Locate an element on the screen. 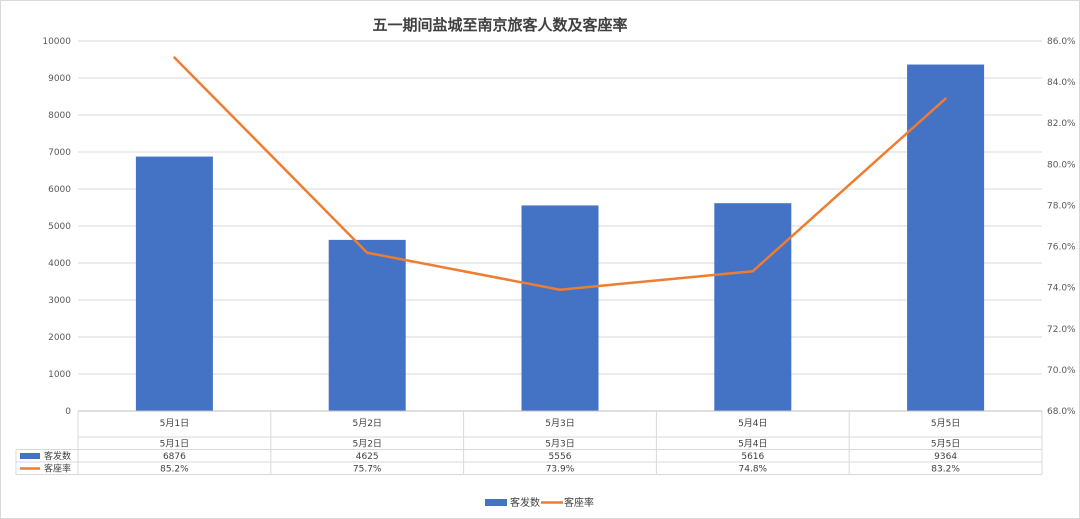  y-right-tick-label: 82.0% is located at coordinates (1061, 124).